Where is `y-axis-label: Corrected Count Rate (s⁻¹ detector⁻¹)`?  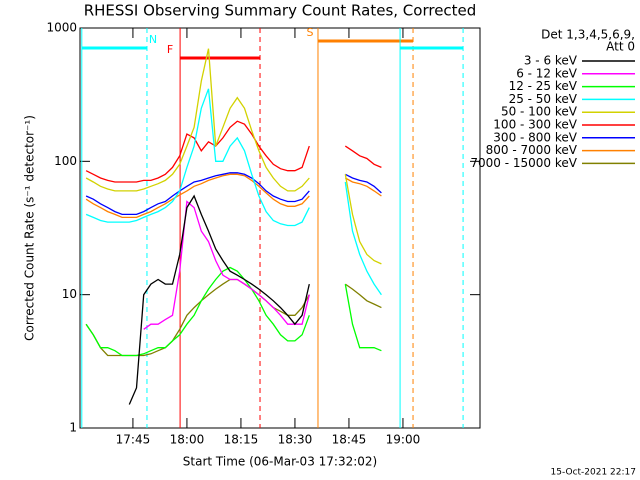 y-axis-label: Corrected Count Rate (s⁻¹ detector⁻¹) is located at coordinates (30, 228).